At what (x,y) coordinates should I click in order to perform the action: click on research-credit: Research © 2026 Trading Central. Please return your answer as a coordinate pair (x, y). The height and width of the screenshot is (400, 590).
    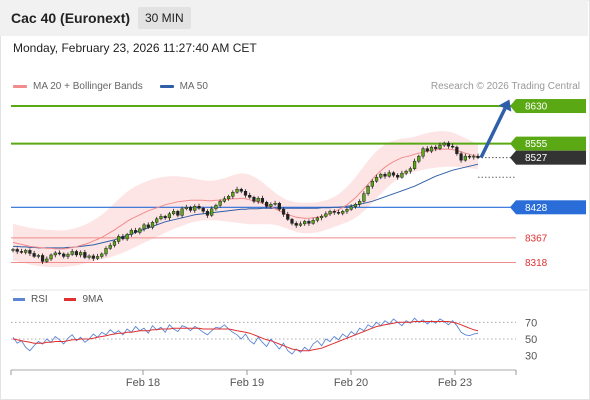
    Looking at the image, I should click on (505, 86).